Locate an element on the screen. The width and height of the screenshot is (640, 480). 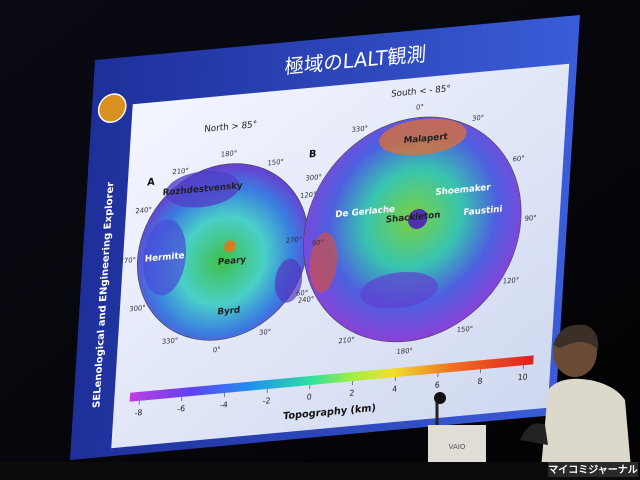
mic is located at coordinates (440, 398).